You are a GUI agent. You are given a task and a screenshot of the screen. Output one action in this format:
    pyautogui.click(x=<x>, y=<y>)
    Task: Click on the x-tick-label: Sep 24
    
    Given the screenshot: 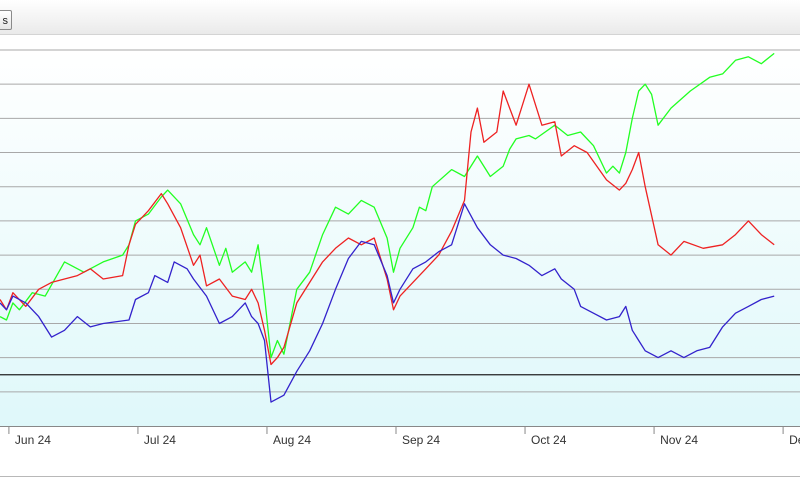 What is the action you would take?
    pyautogui.click(x=421, y=440)
    